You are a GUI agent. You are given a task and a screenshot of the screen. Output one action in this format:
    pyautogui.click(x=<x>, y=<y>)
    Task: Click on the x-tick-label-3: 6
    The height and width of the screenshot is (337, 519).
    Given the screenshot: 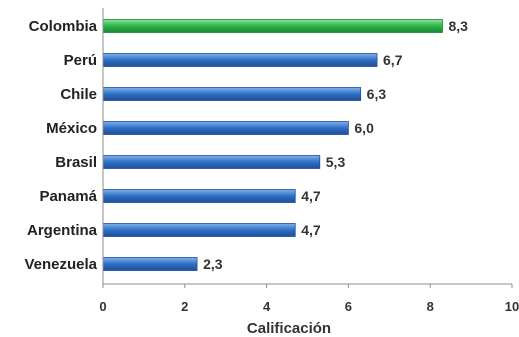 What is the action you would take?
    pyautogui.click(x=348, y=306)
    